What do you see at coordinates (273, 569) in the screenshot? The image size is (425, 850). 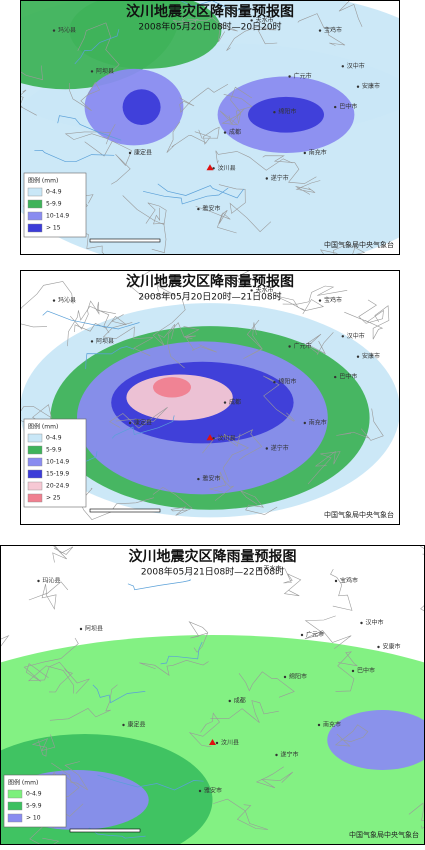 I see `place-label: 天水市` at bounding box center [273, 569].